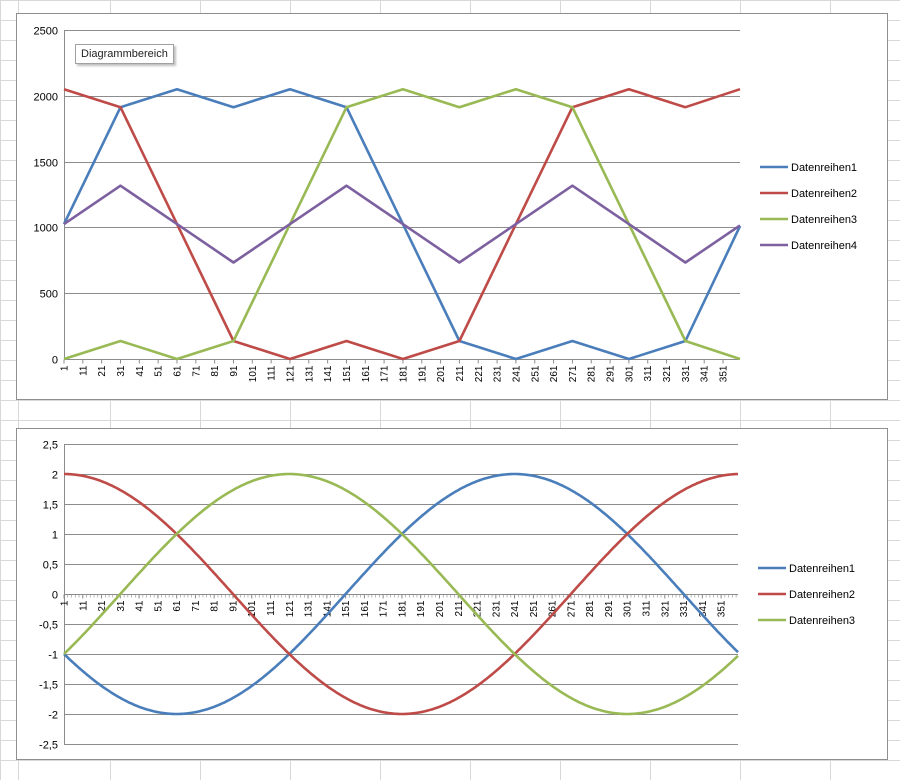  I want to click on y-tick-label: -2, so click(53, 716).